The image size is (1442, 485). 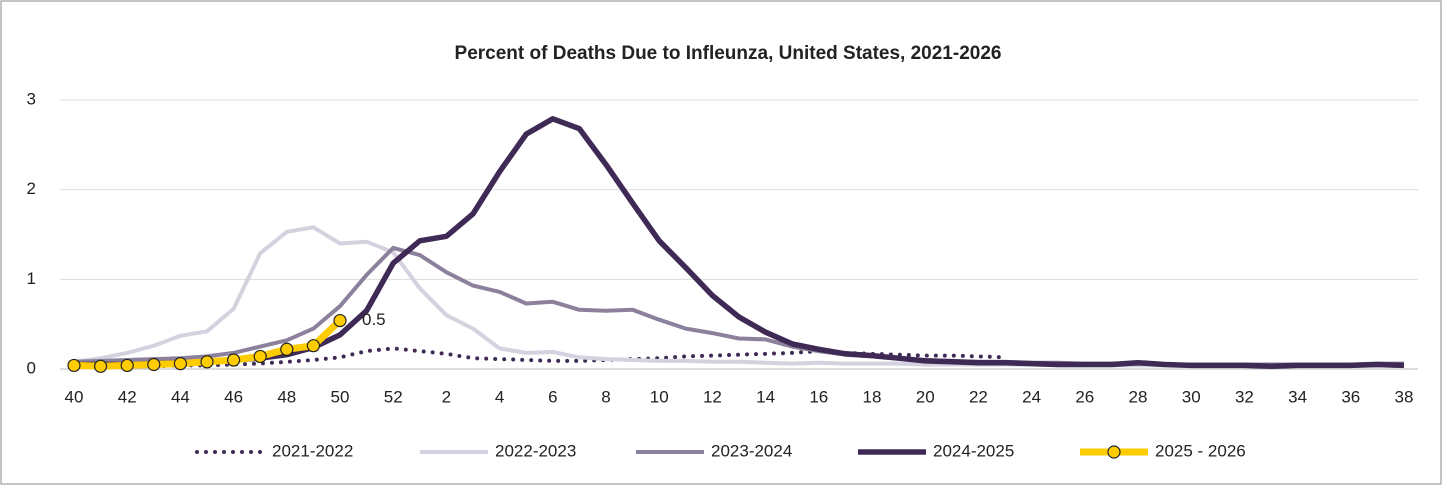 What do you see at coordinates (180, 396) in the screenshot?
I see `x-tick-label: 44` at bounding box center [180, 396].